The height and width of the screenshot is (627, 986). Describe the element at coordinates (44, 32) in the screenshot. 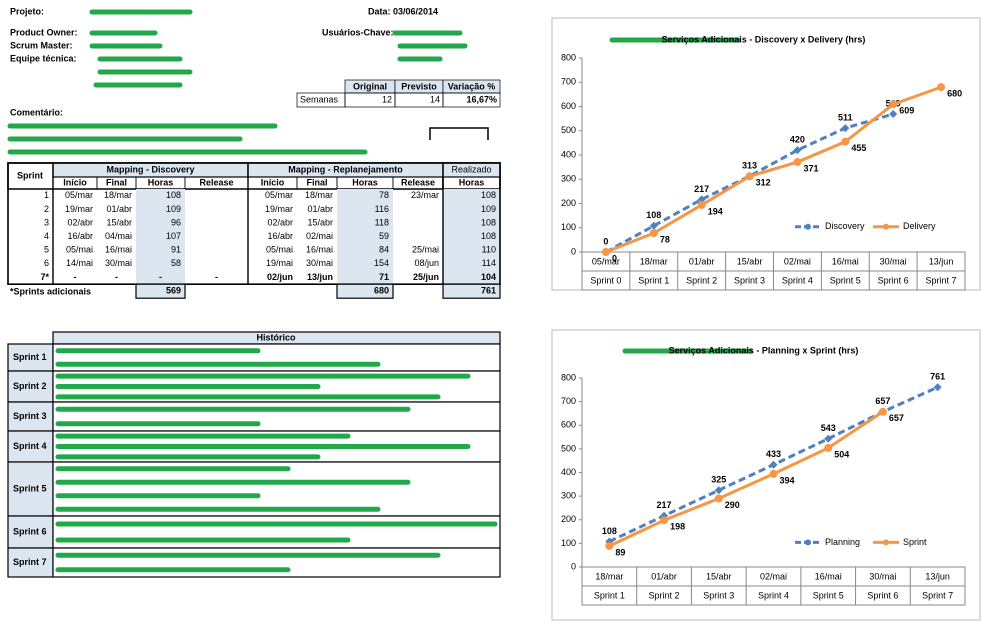

I see `label: Product Owner:` at that location.